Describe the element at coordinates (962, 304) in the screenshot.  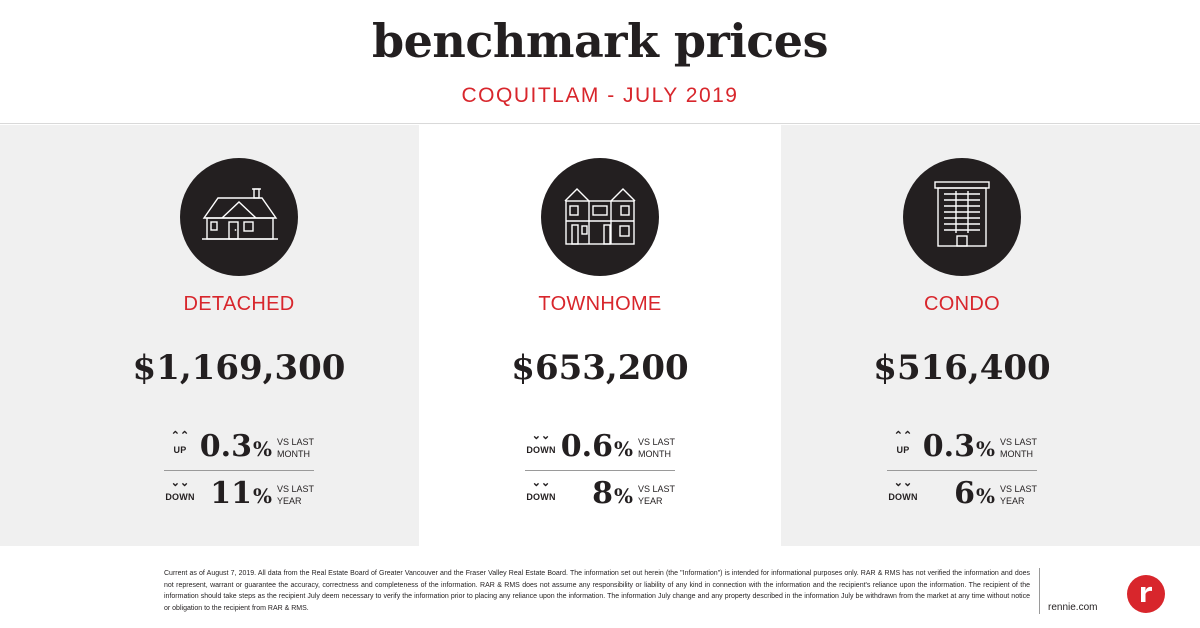
I see `property-type-label: CONDO` at that location.